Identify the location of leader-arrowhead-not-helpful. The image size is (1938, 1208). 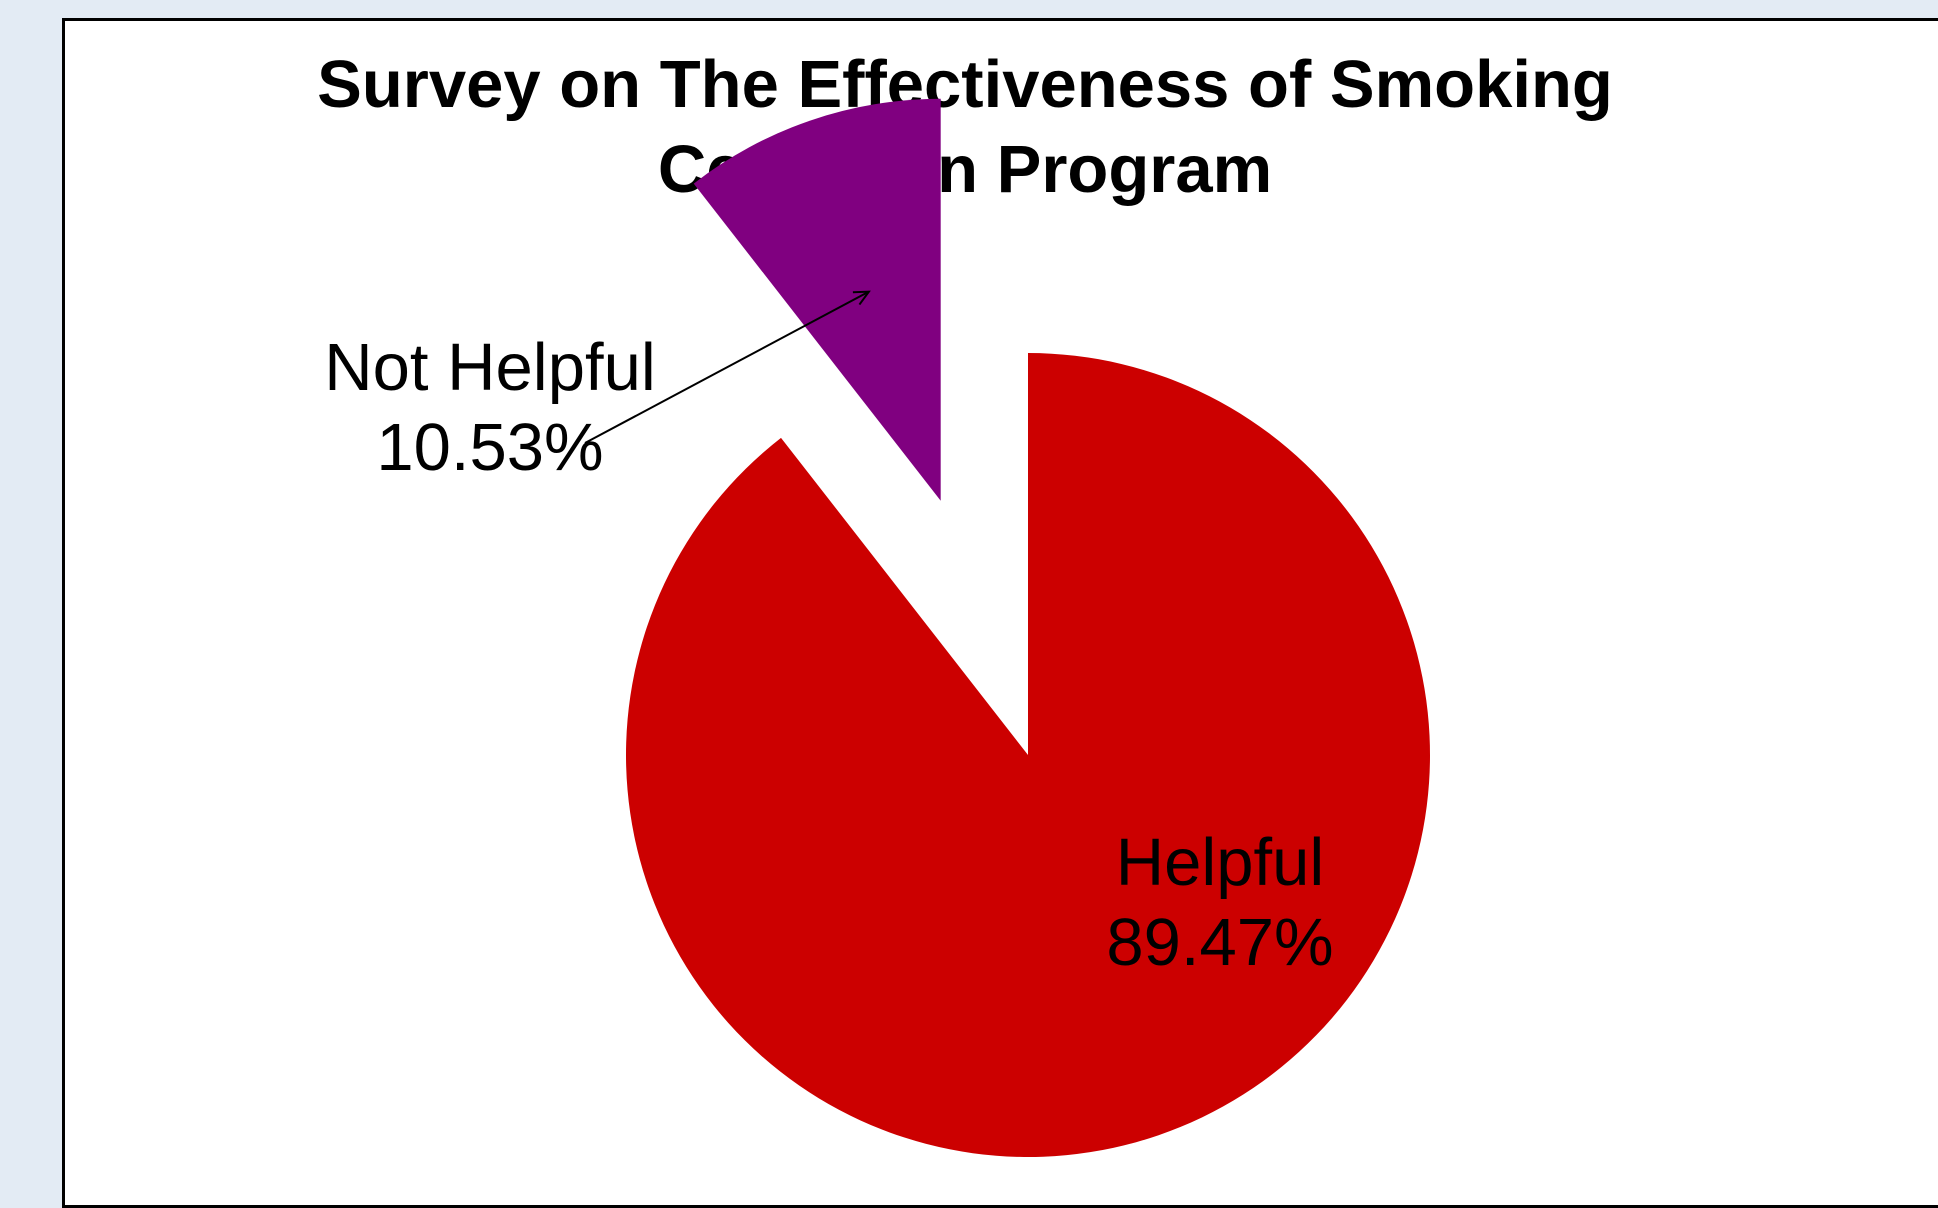
(861, 298).